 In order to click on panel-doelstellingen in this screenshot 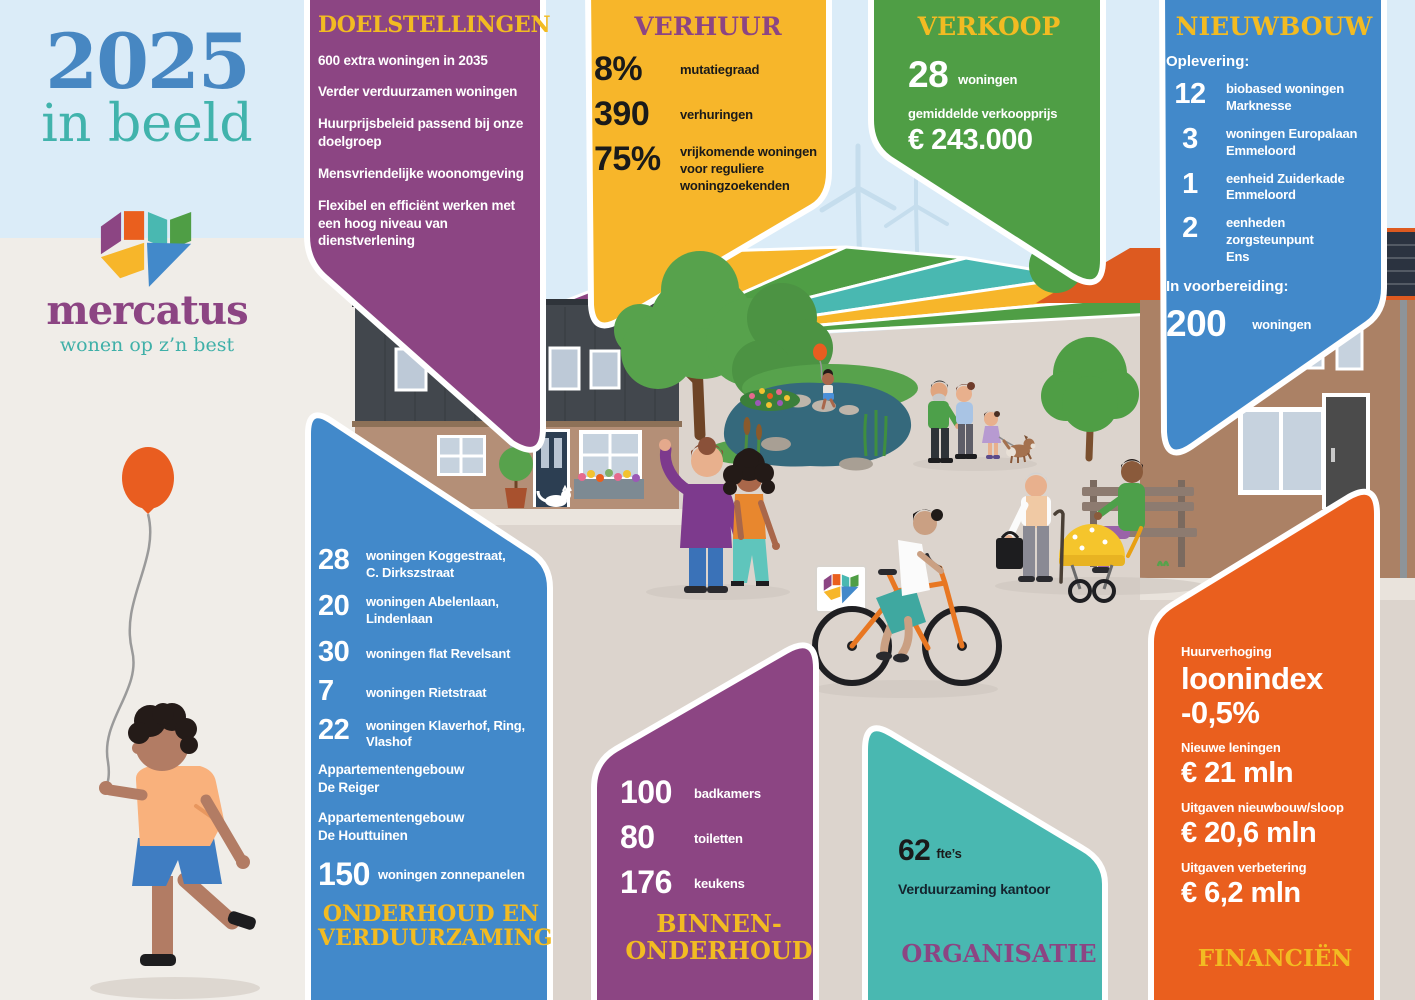, I will do `click(425, 226)`.